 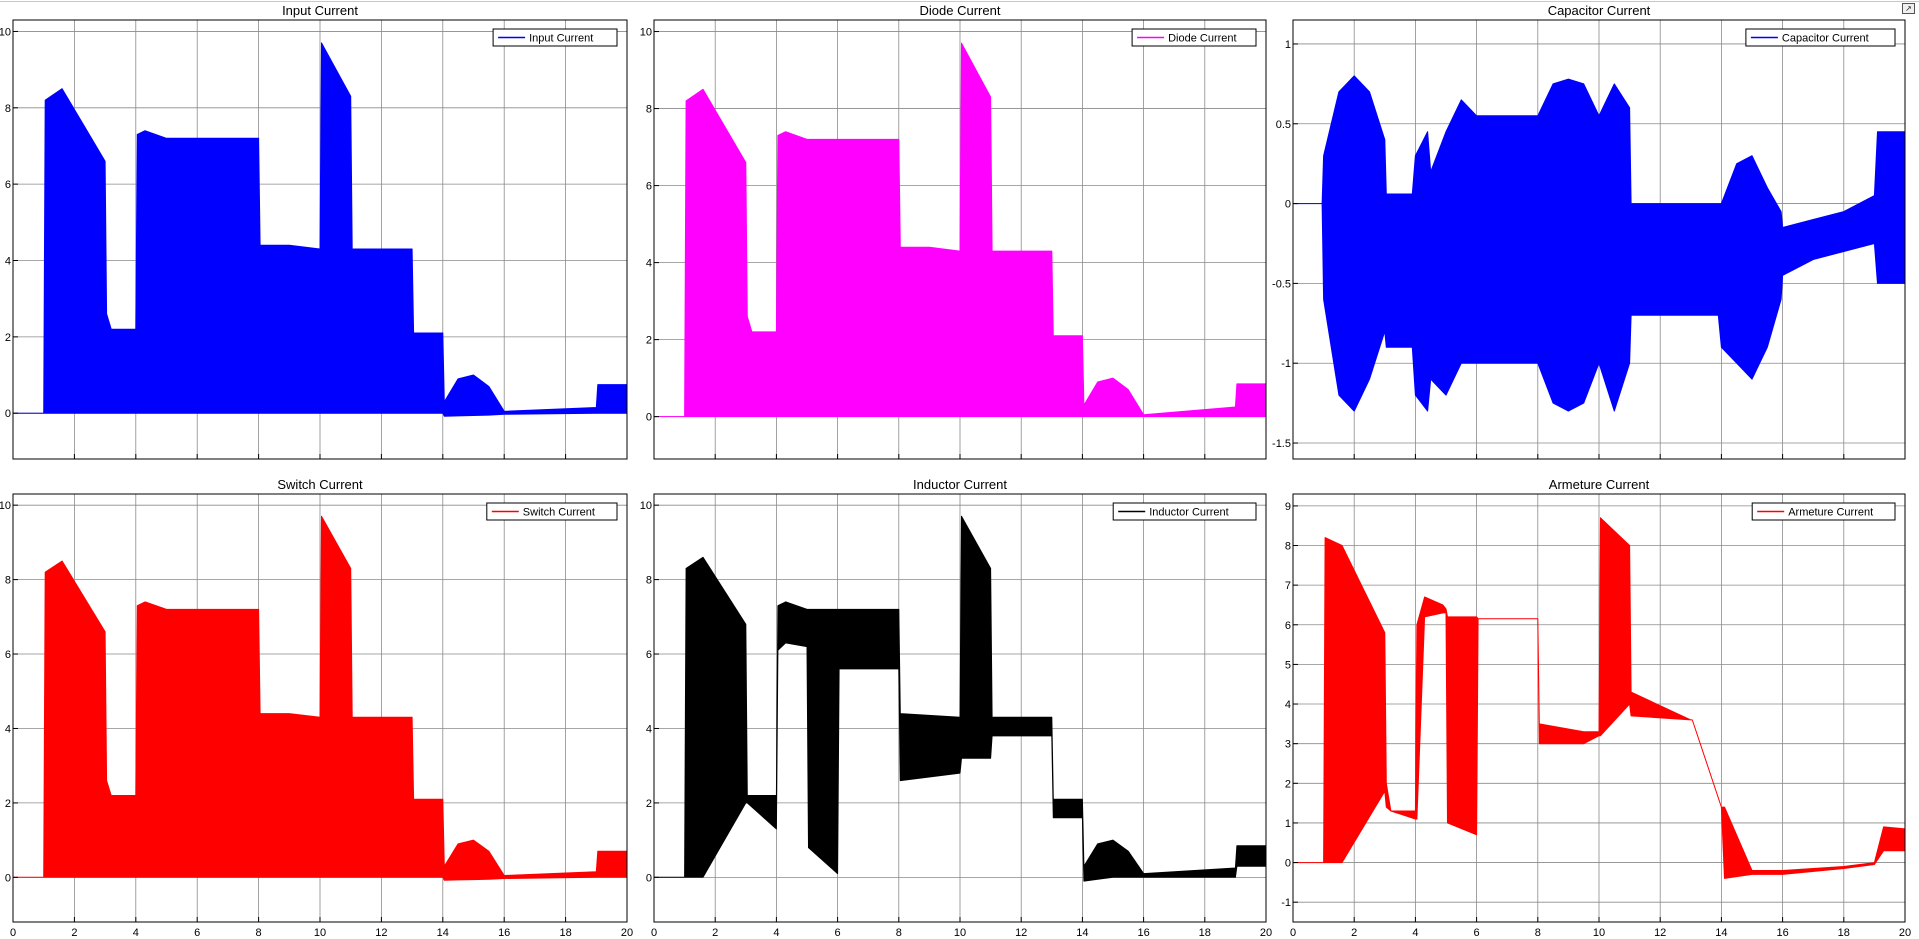 What do you see at coordinates (1202, 39) in the screenshot?
I see `legend-label: Diode Current` at bounding box center [1202, 39].